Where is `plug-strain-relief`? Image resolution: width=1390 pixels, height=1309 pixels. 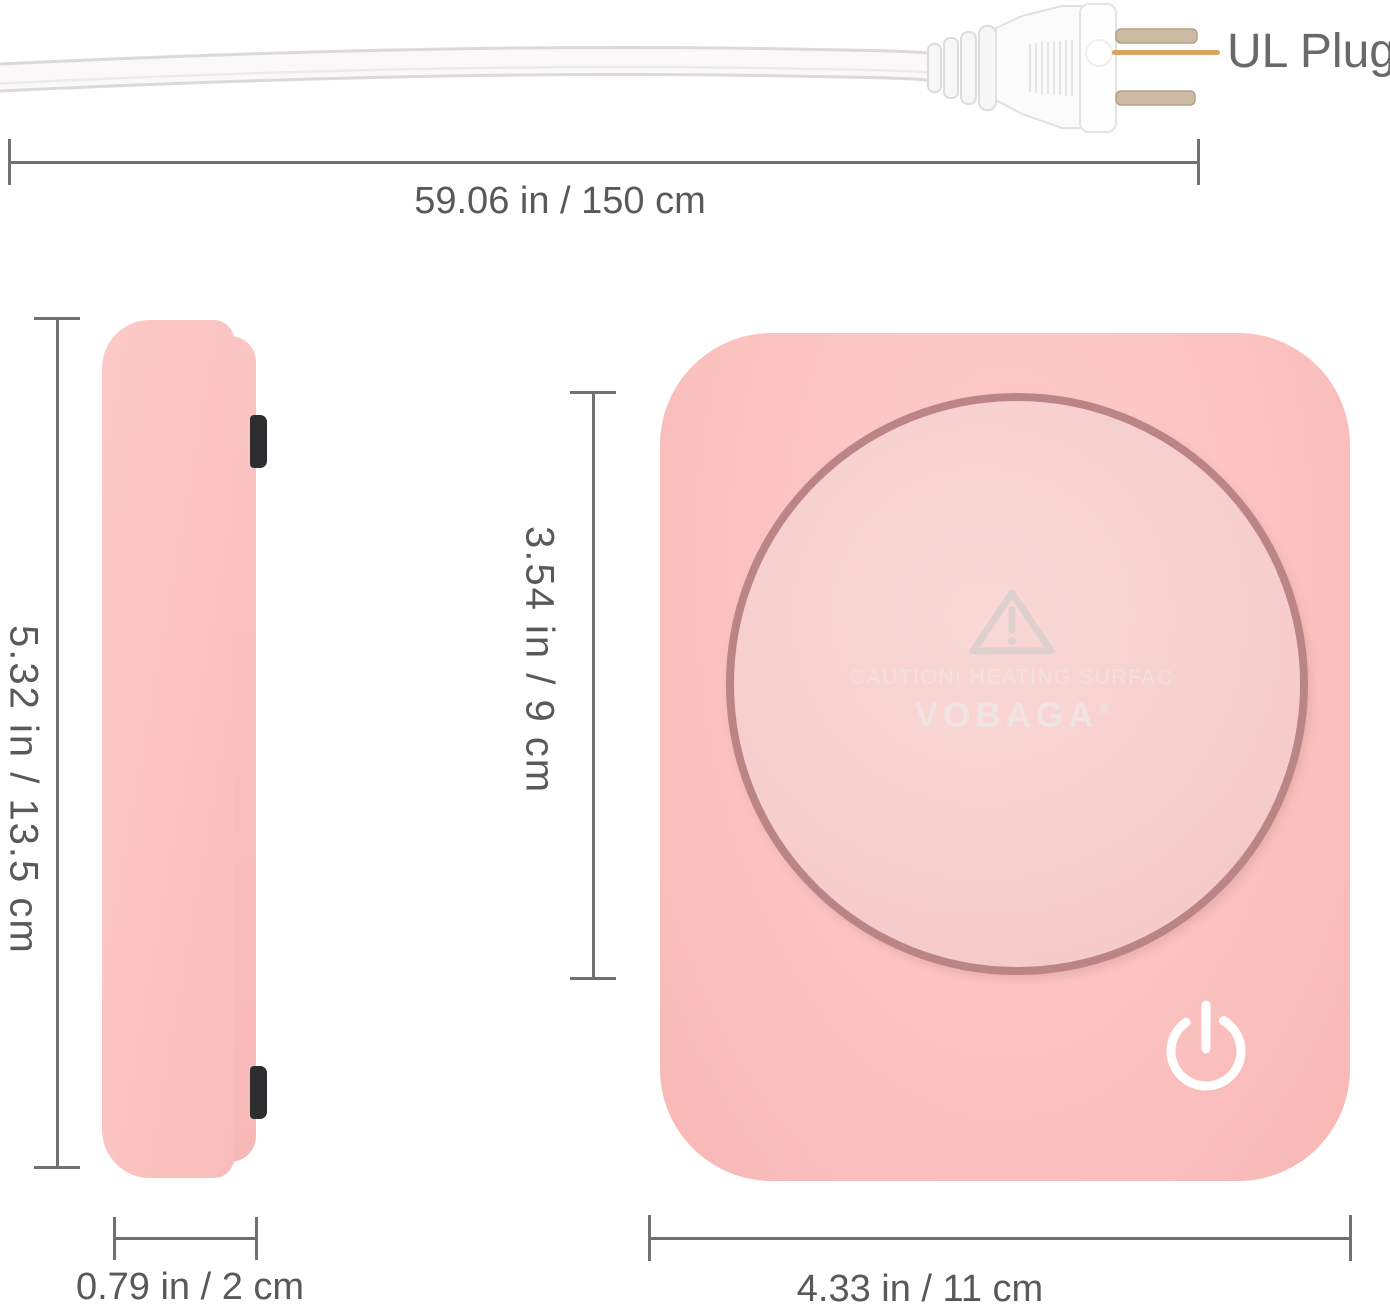 plug-strain-relief is located at coordinates (962, 68).